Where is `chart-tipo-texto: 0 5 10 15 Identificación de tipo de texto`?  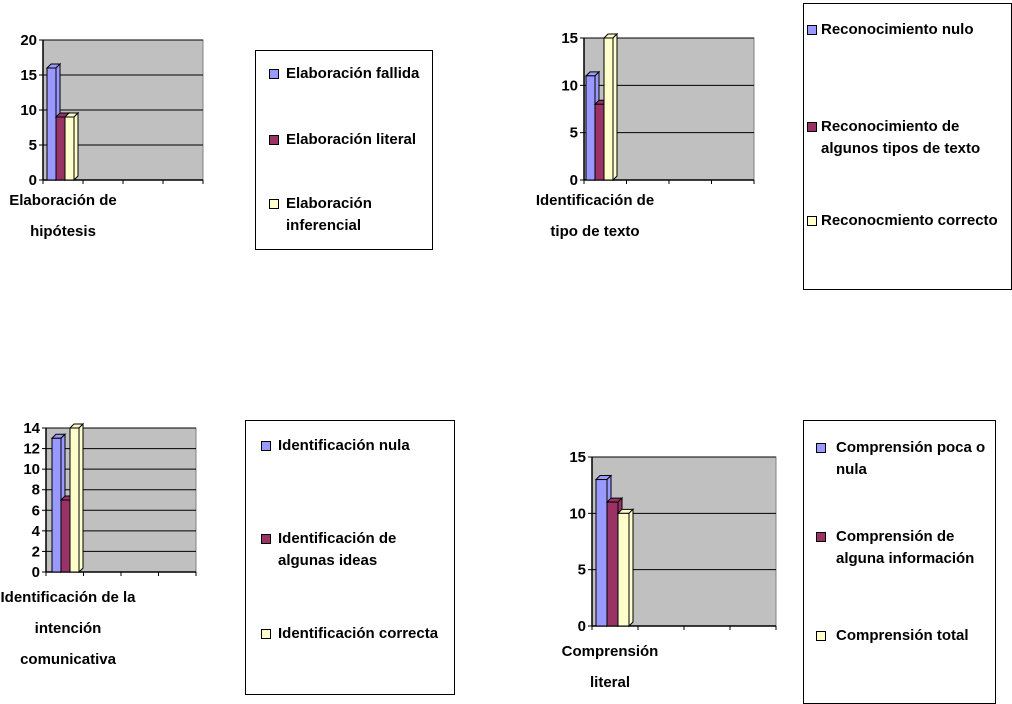
chart-tipo-texto: 0 5 10 15 Identificación de tipo de texto is located at coordinates (650, 145).